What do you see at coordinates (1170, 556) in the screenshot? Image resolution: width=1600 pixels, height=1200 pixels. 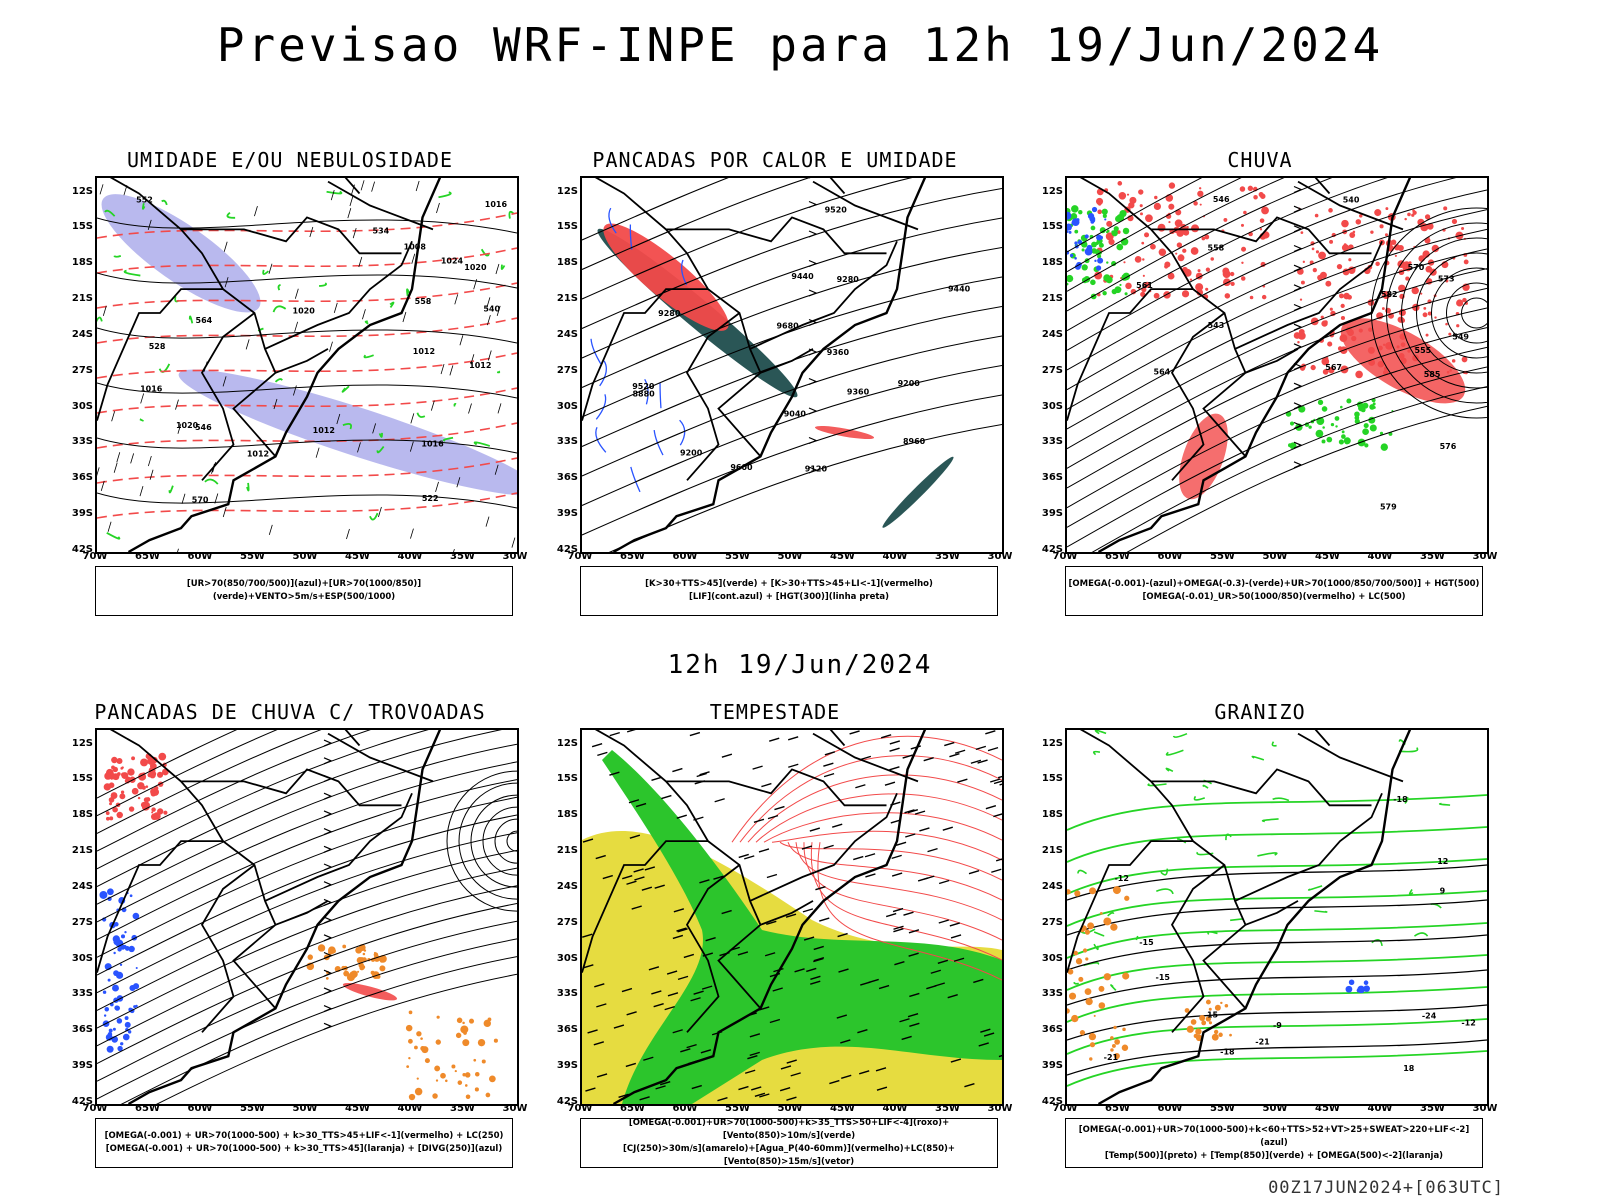 I see `lon-tick-label: 60W` at bounding box center [1170, 556].